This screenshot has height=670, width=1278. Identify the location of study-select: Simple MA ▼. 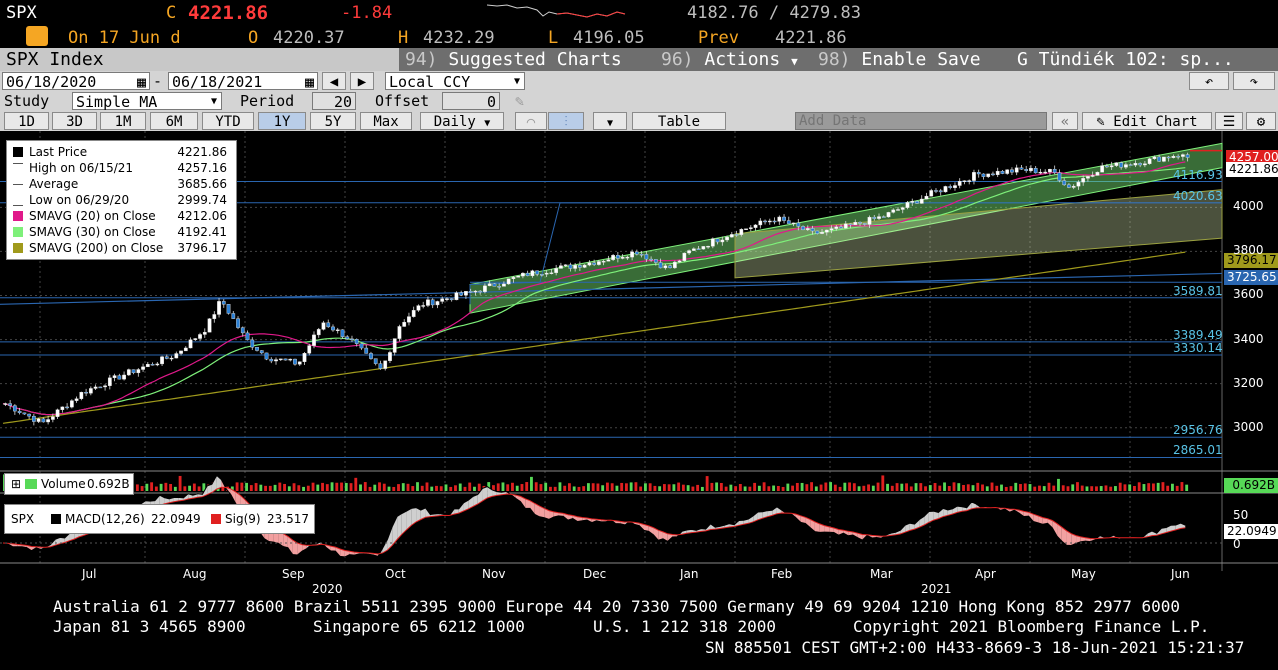
(147, 101).